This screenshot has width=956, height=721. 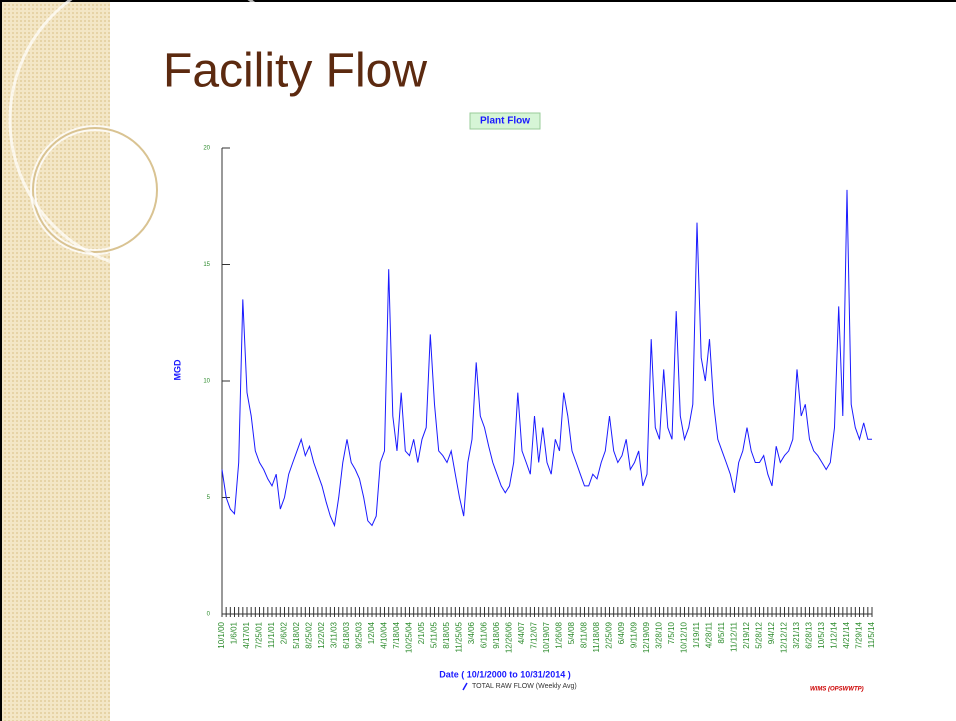 I want to click on x-tick-label: 1/19/11, so click(x=696, y=634).